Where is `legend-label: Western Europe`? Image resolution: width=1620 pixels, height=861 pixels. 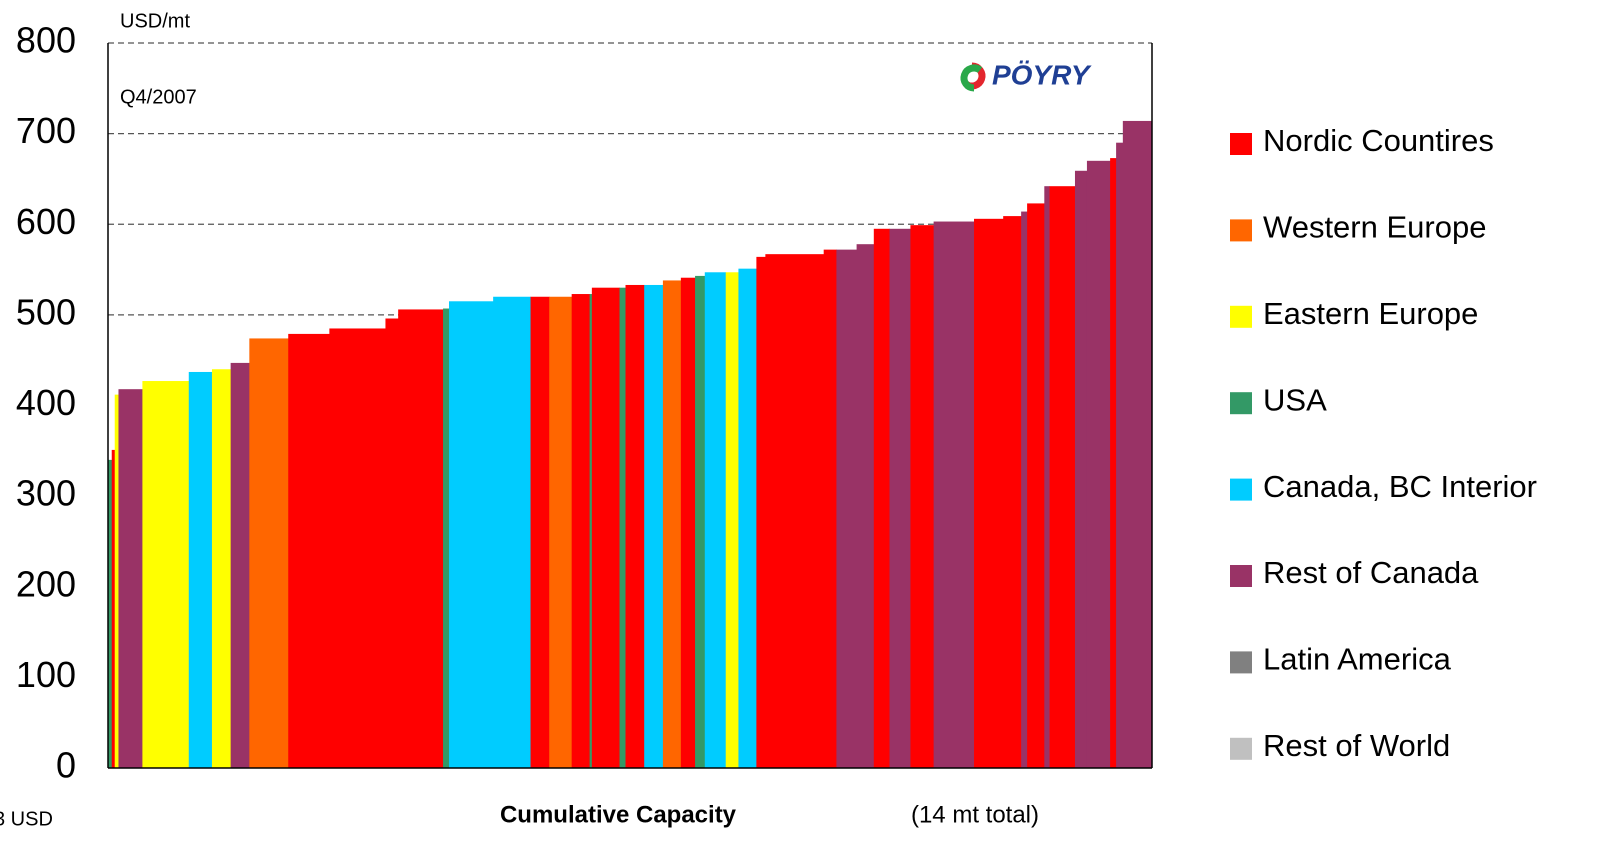
legend-label: Western Europe is located at coordinates (1374, 227).